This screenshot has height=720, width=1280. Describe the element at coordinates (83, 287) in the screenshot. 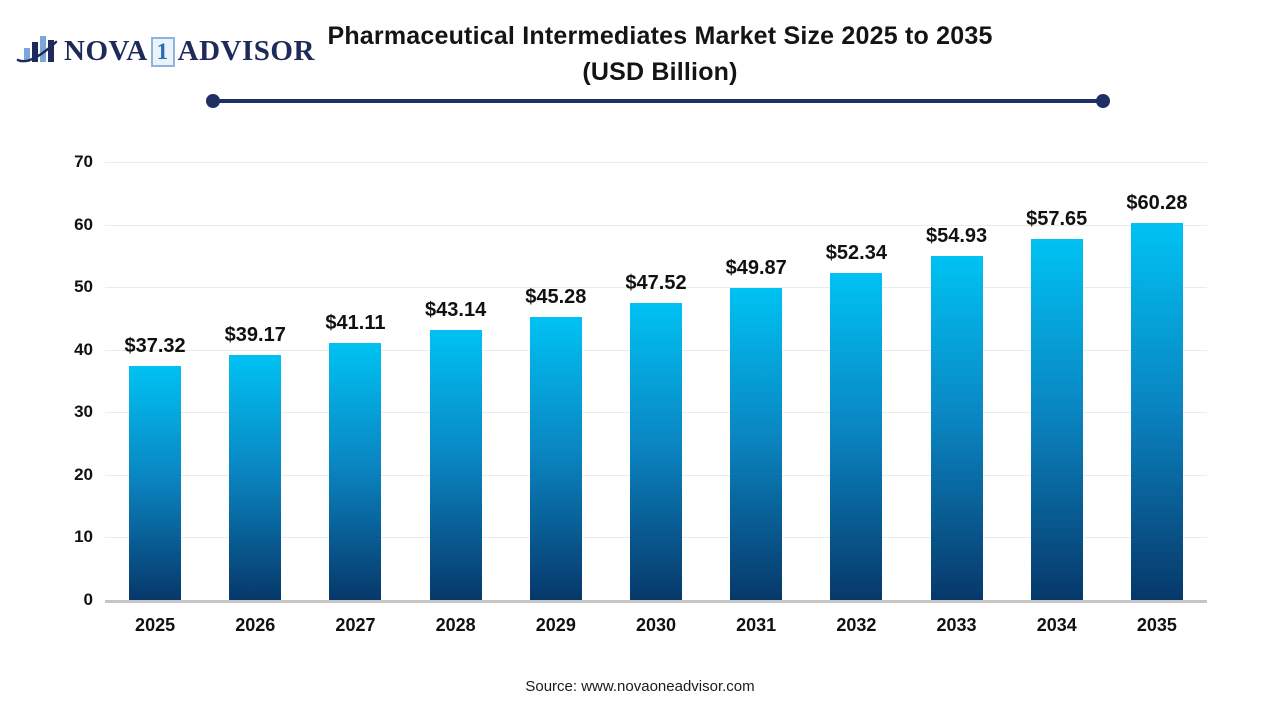

I see `y-tick-label: 50` at that location.